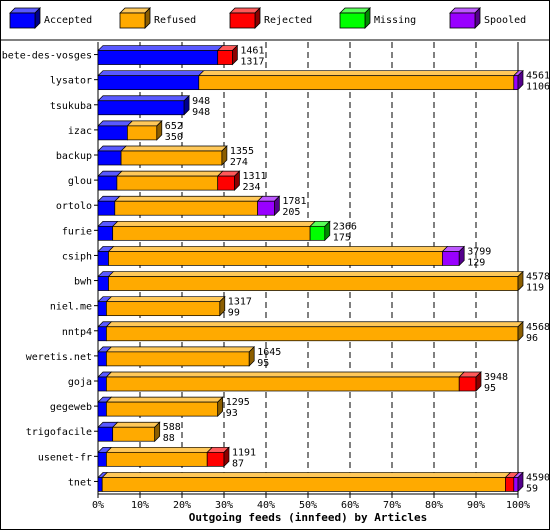 This screenshot has width=550, height=530. I want to click on x-tick-label-3: 30%, so click(224, 505).